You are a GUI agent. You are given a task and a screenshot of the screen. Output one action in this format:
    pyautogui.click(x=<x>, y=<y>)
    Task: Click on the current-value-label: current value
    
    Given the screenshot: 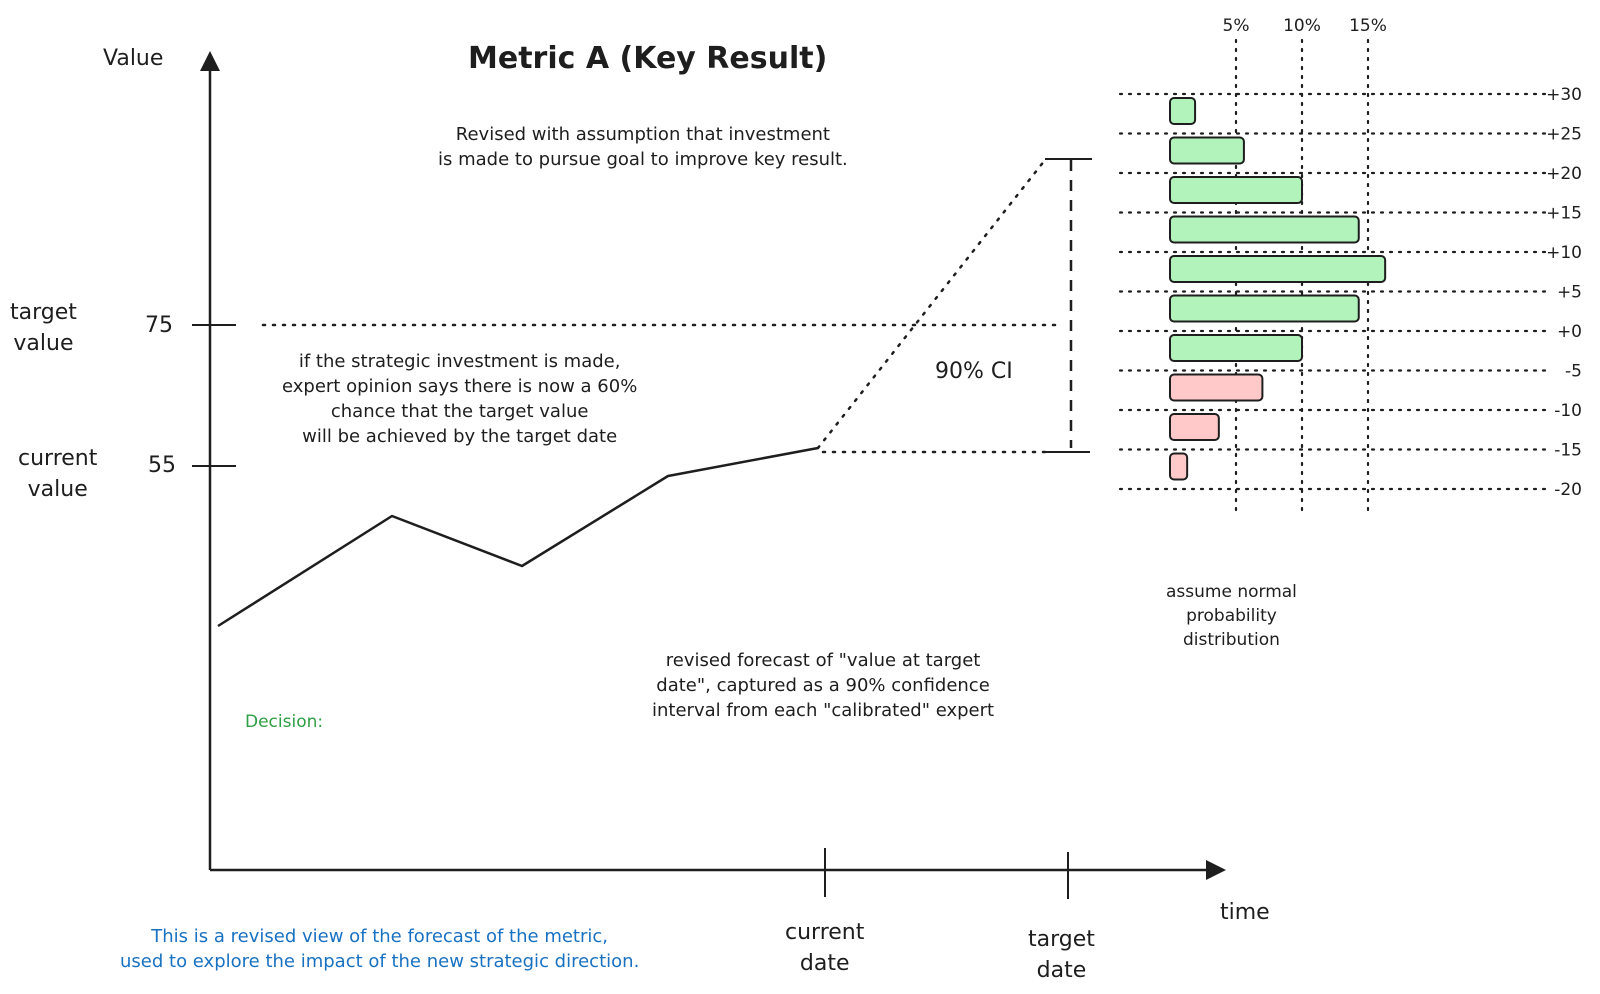 What is the action you would take?
    pyautogui.click(x=58, y=474)
    